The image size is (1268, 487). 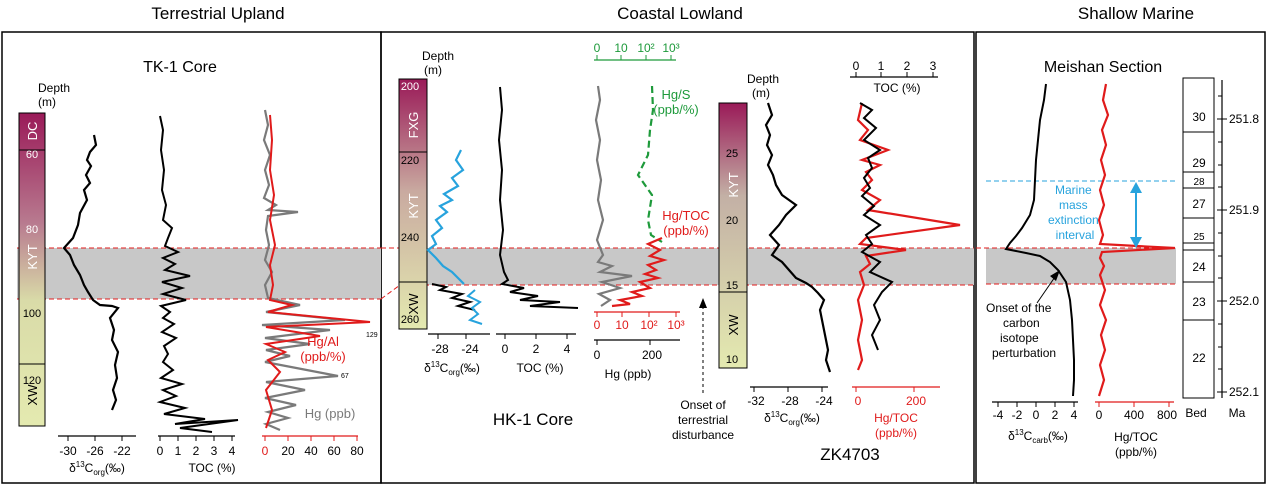 What do you see at coordinates (1036, 404) in the screenshot?
I see `meishan-d13c-ticks` at bounding box center [1036, 404].